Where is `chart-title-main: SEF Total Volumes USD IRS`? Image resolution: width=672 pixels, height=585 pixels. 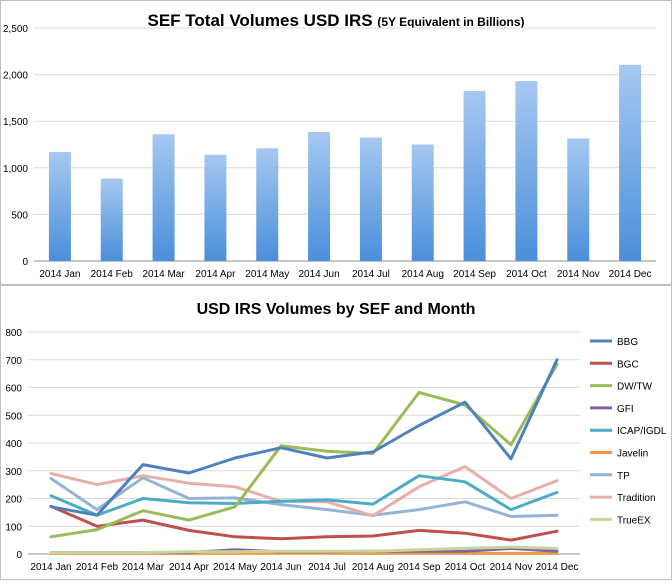
chart-title-main: SEF Total Volumes USD IRS is located at coordinates (263, 20).